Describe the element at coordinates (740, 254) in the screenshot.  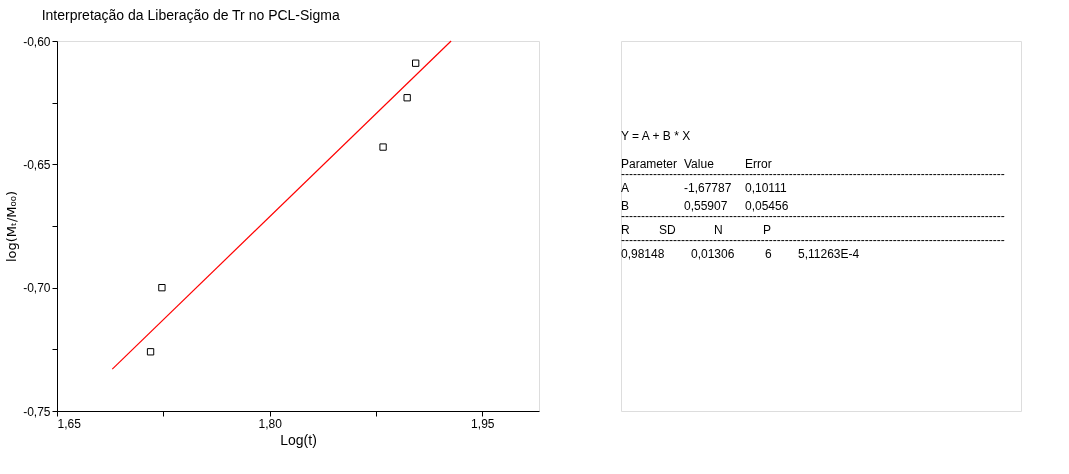
I see `text: 0,98148 0,01306 6 5,11263E-4` at that location.